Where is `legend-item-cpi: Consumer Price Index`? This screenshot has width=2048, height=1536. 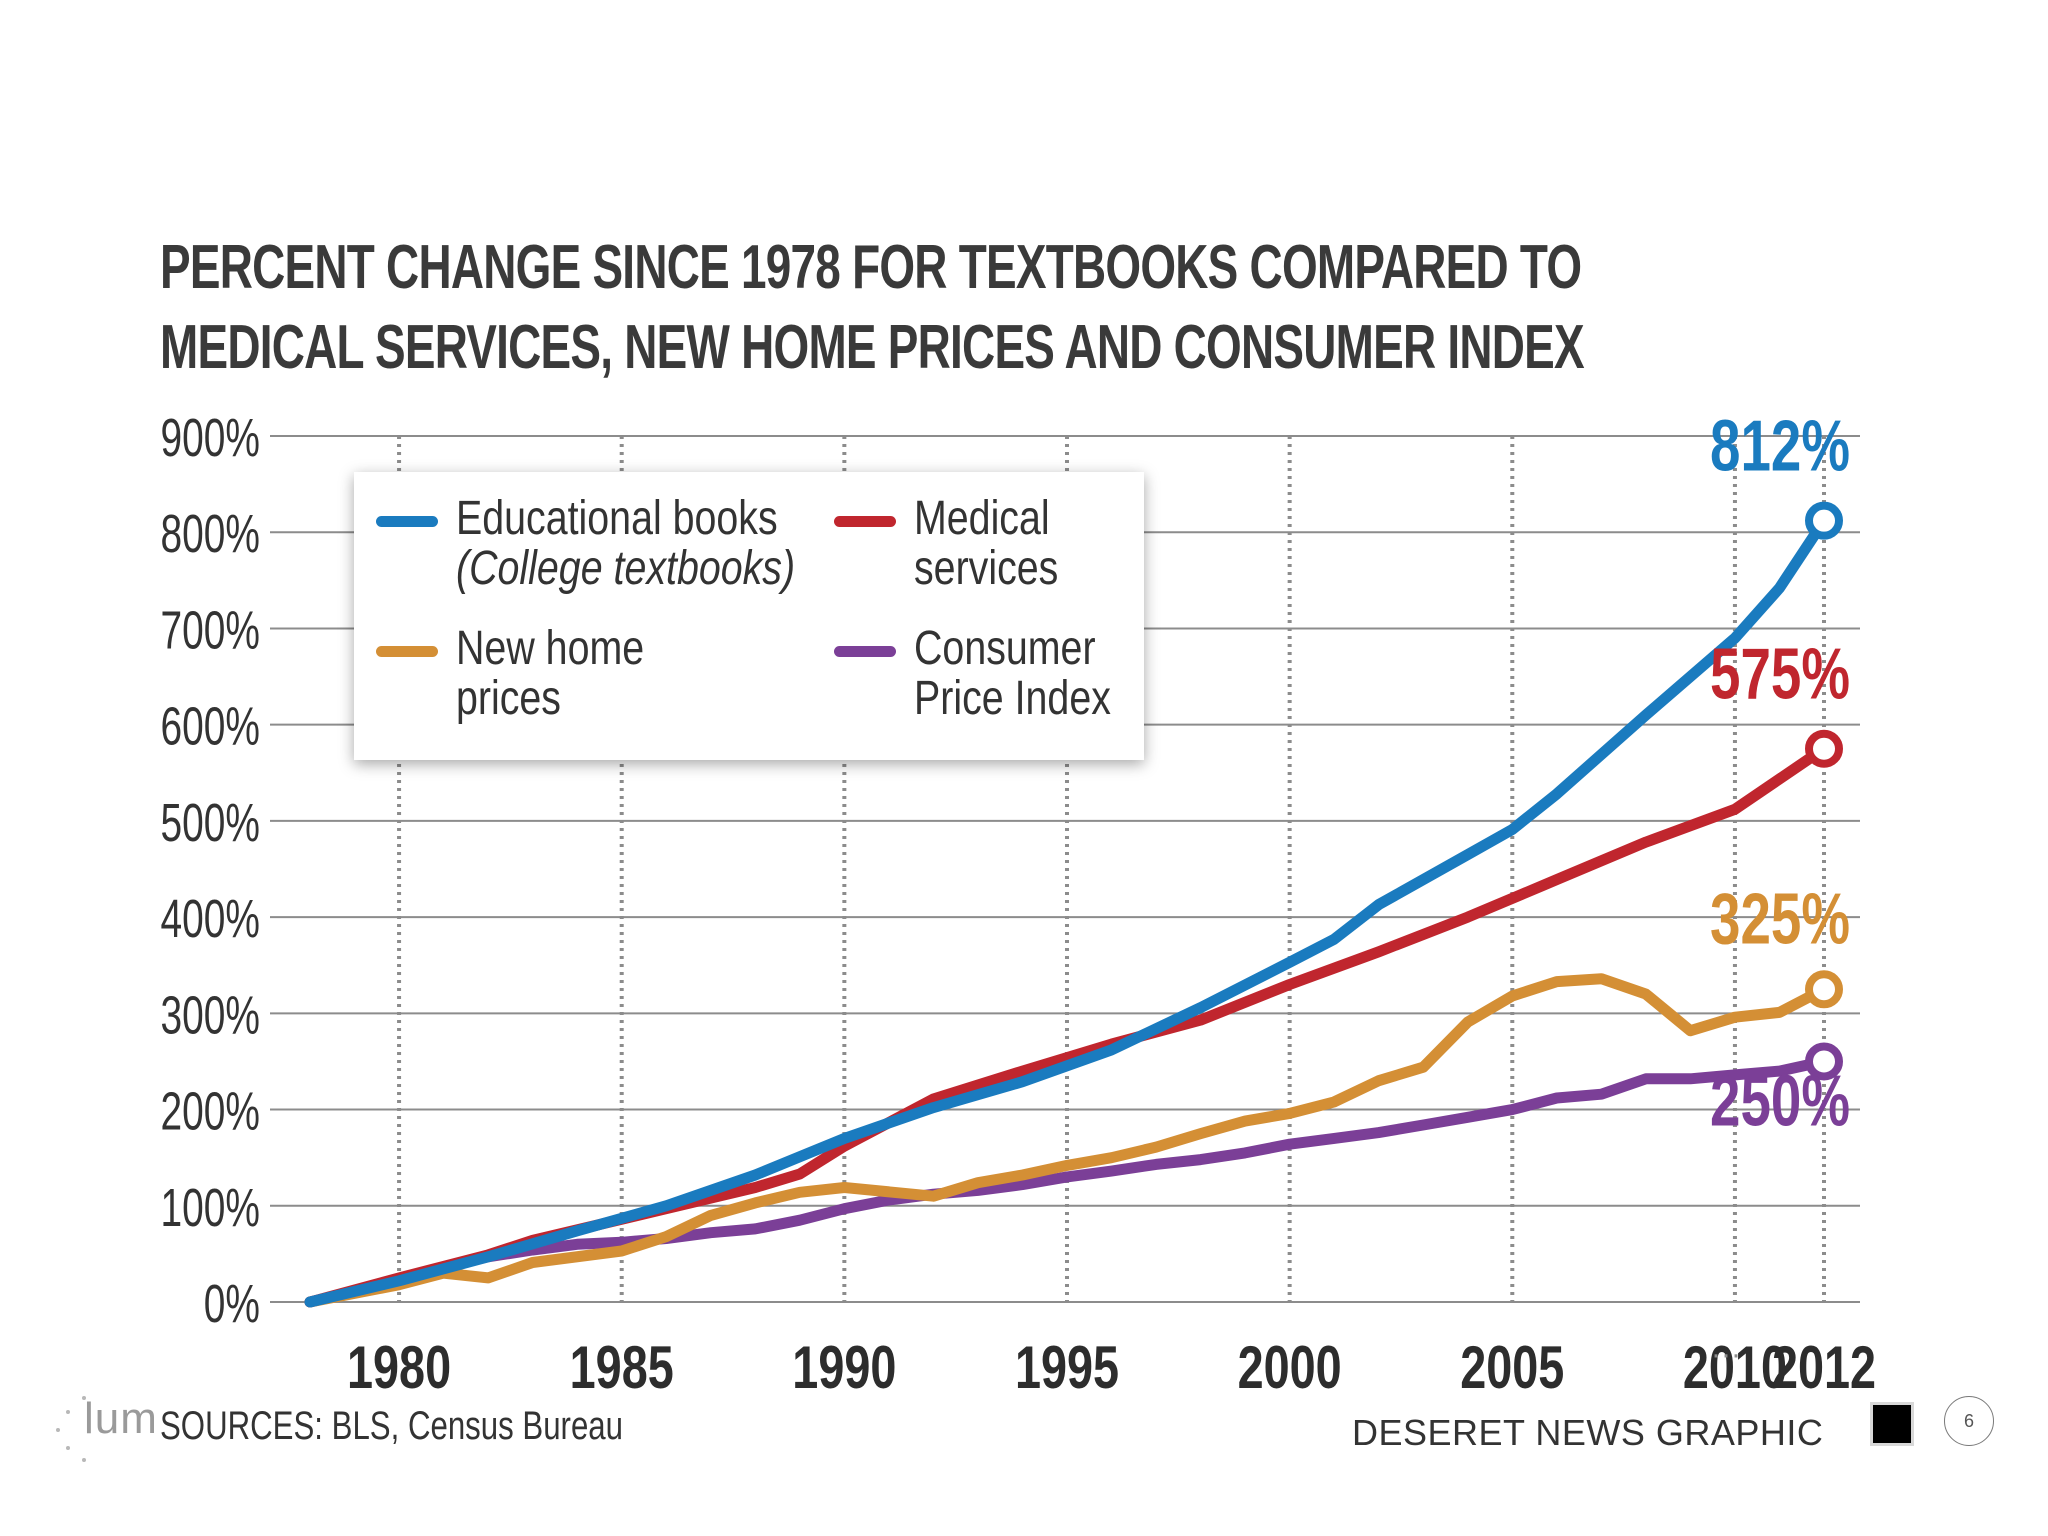
legend-item-cpi: Consumer Price Index is located at coordinates (994, 674).